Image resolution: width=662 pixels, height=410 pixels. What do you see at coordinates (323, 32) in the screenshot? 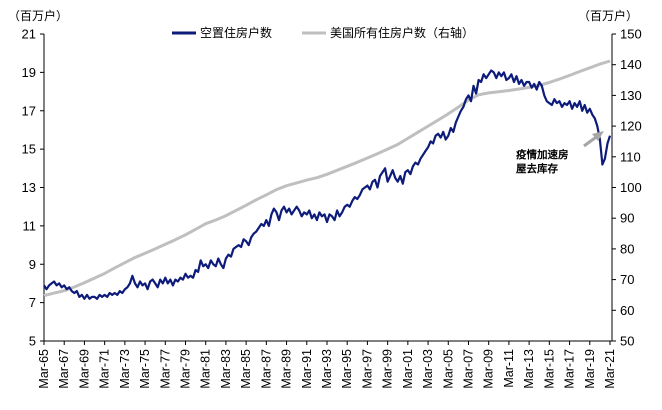
I see `legend: 空置住房户数 美国所有住房户数（右轴）` at bounding box center [323, 32].